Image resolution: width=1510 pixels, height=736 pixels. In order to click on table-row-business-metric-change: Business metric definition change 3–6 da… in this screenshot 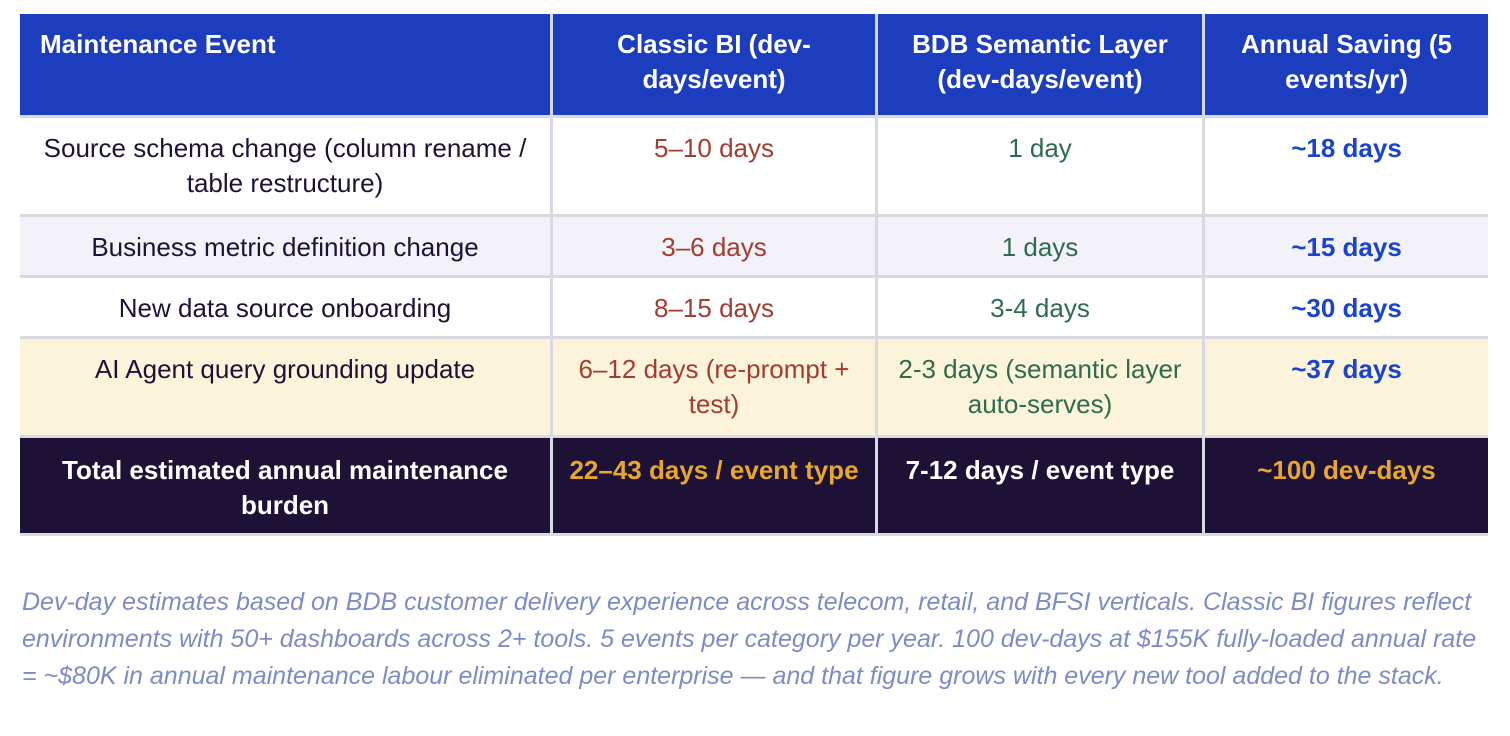, I will do `click(754, 247)`.